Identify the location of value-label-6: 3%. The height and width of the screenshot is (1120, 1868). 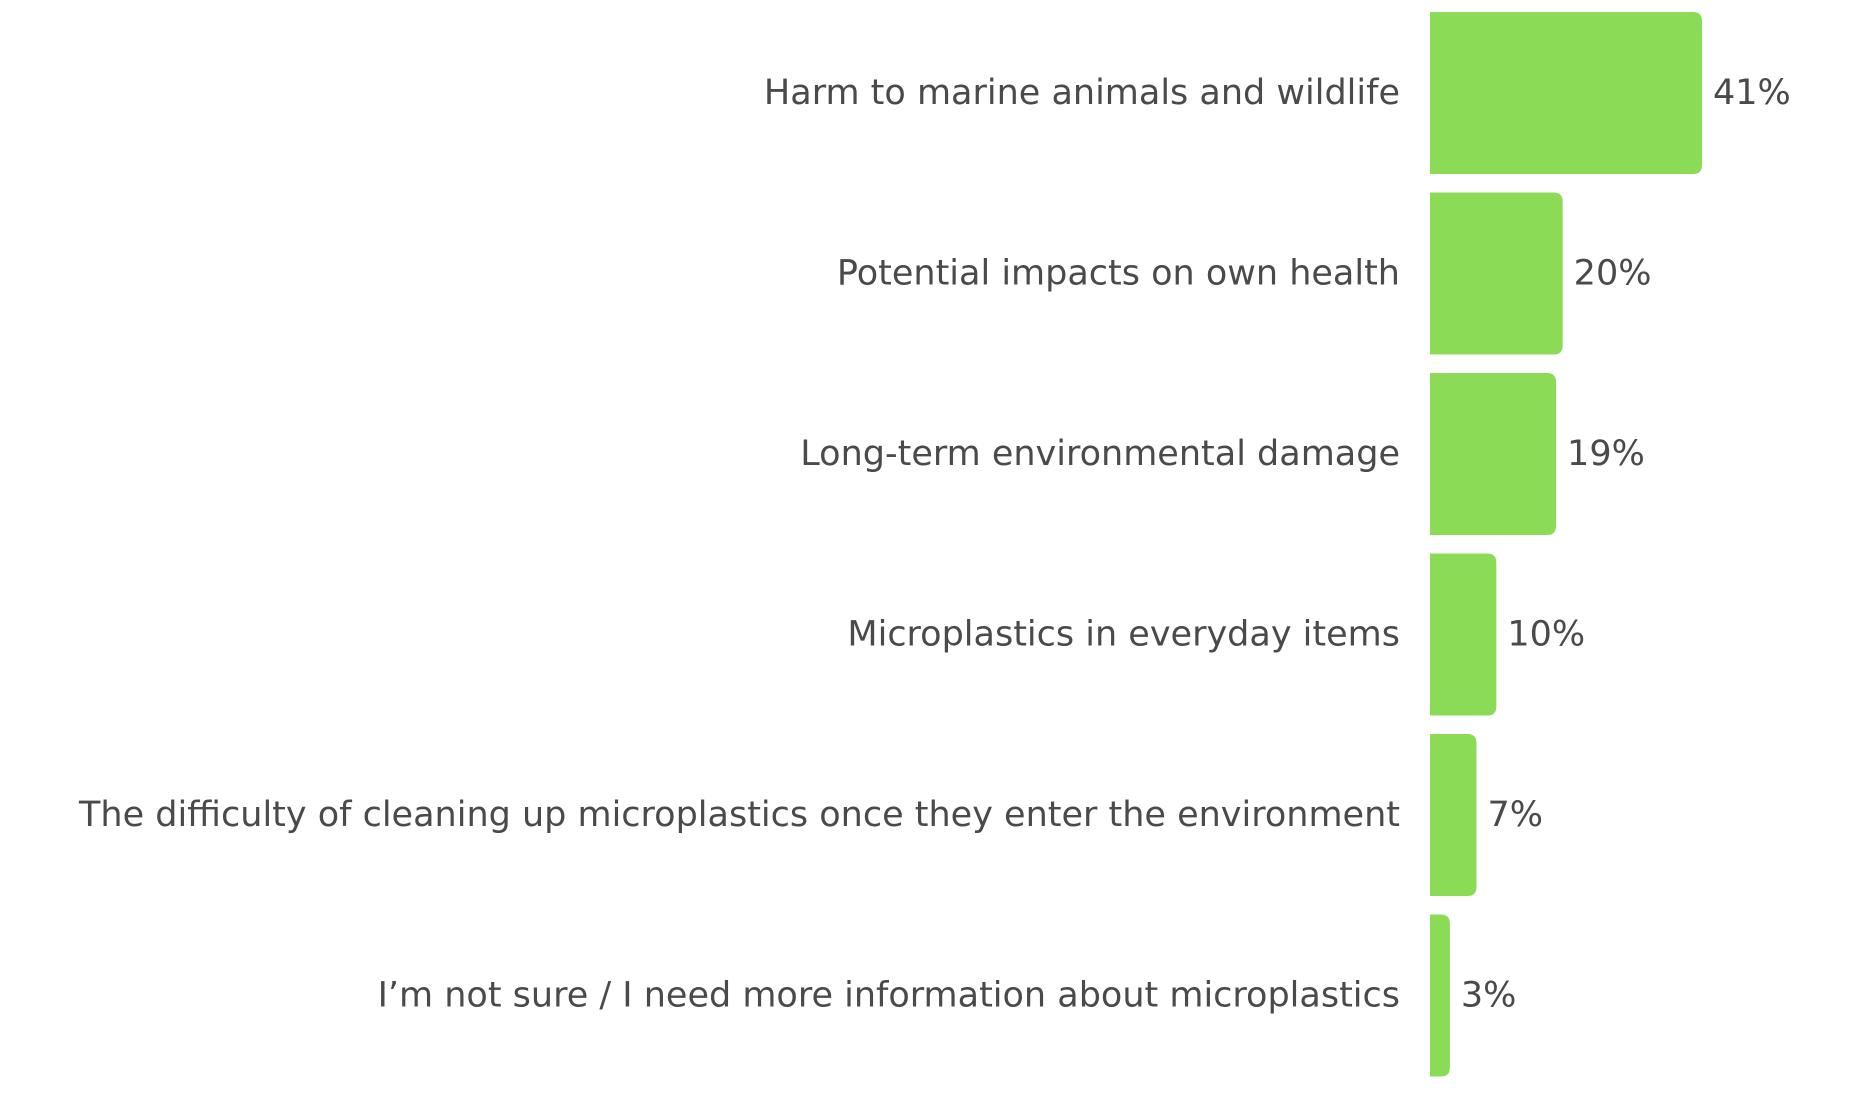
(1489, 996).